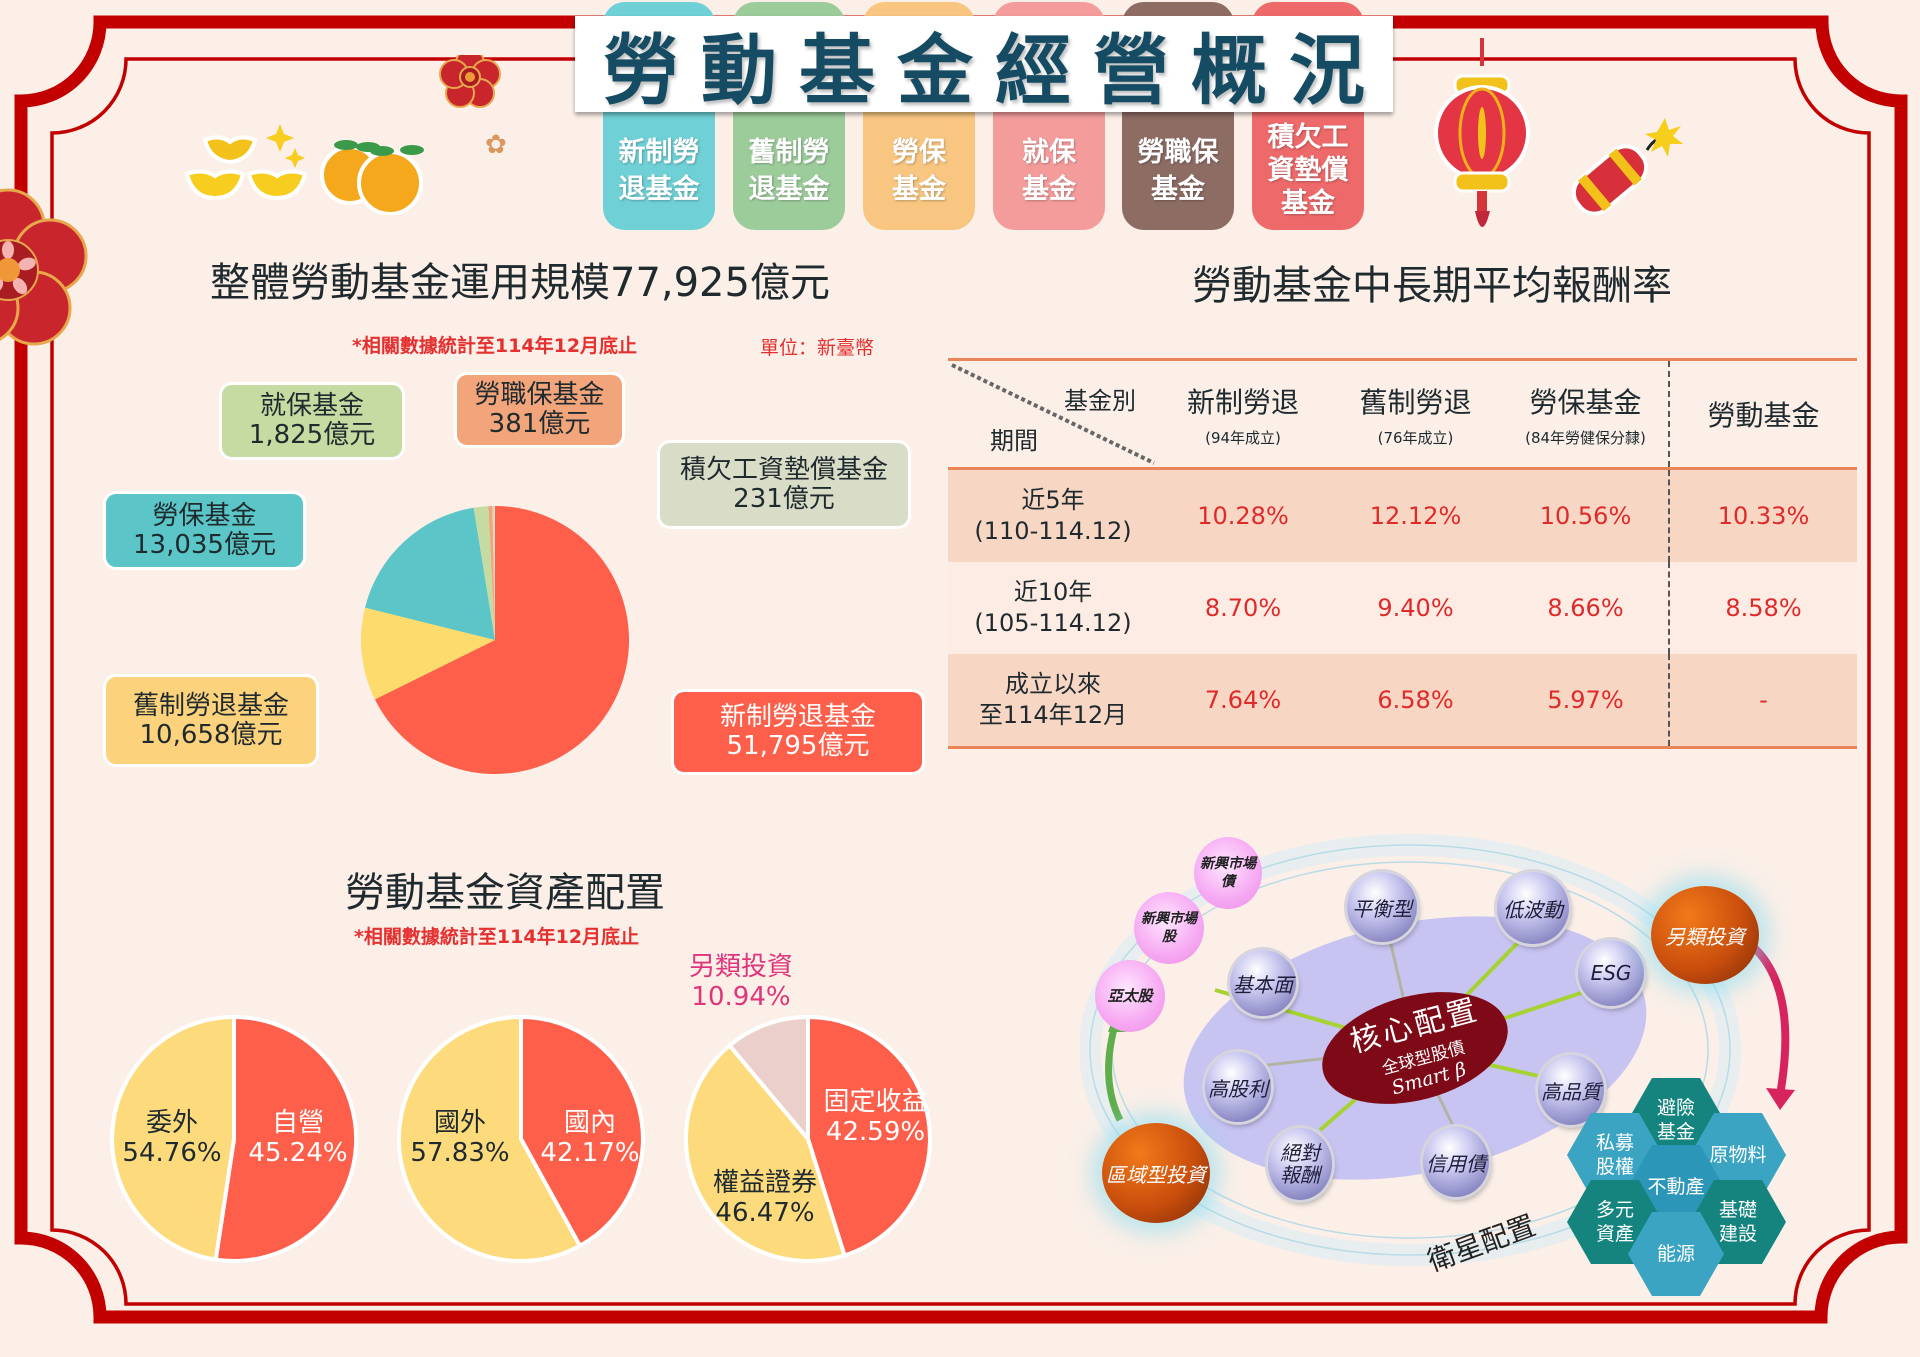  What do you see at coordinates (1432, 286) in the screenshot?
I see `return-section-title: 勞動基金中長期平均報酬率` at bounding box center [1432, 286].